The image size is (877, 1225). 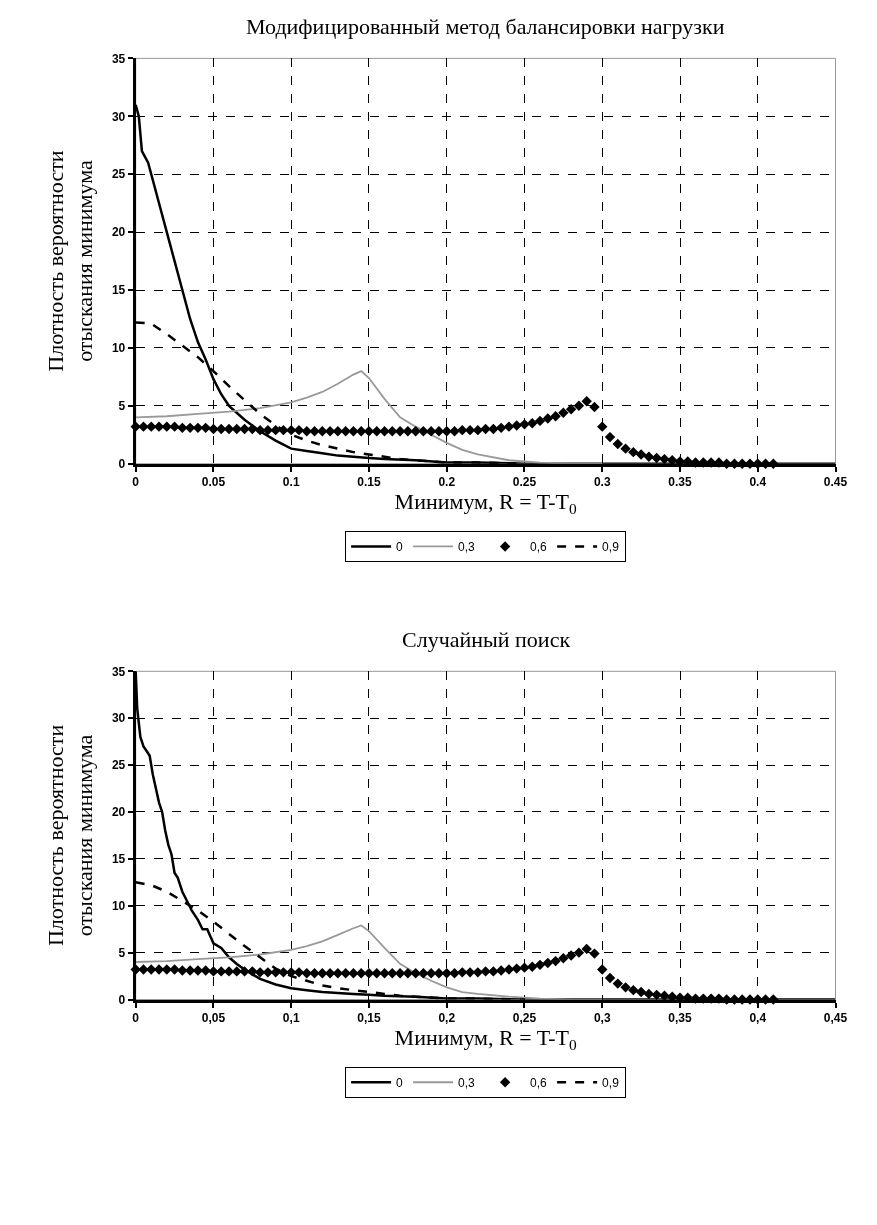 I want to click on x-tick-label: 0.3, so click(x=602, y=482).